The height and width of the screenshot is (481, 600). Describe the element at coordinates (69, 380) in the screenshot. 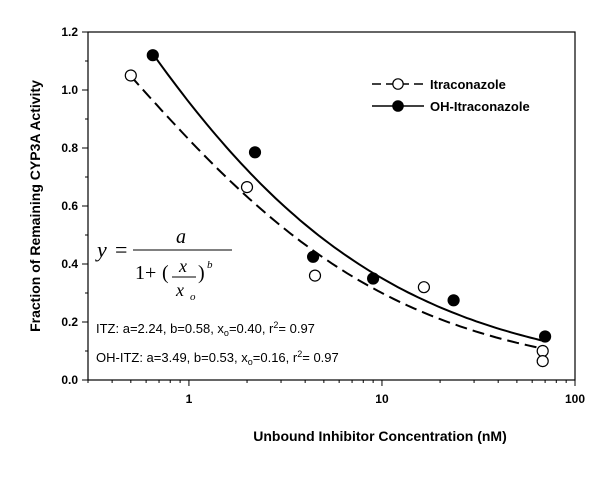

I see `y-tick-label: 0.0` at that location.